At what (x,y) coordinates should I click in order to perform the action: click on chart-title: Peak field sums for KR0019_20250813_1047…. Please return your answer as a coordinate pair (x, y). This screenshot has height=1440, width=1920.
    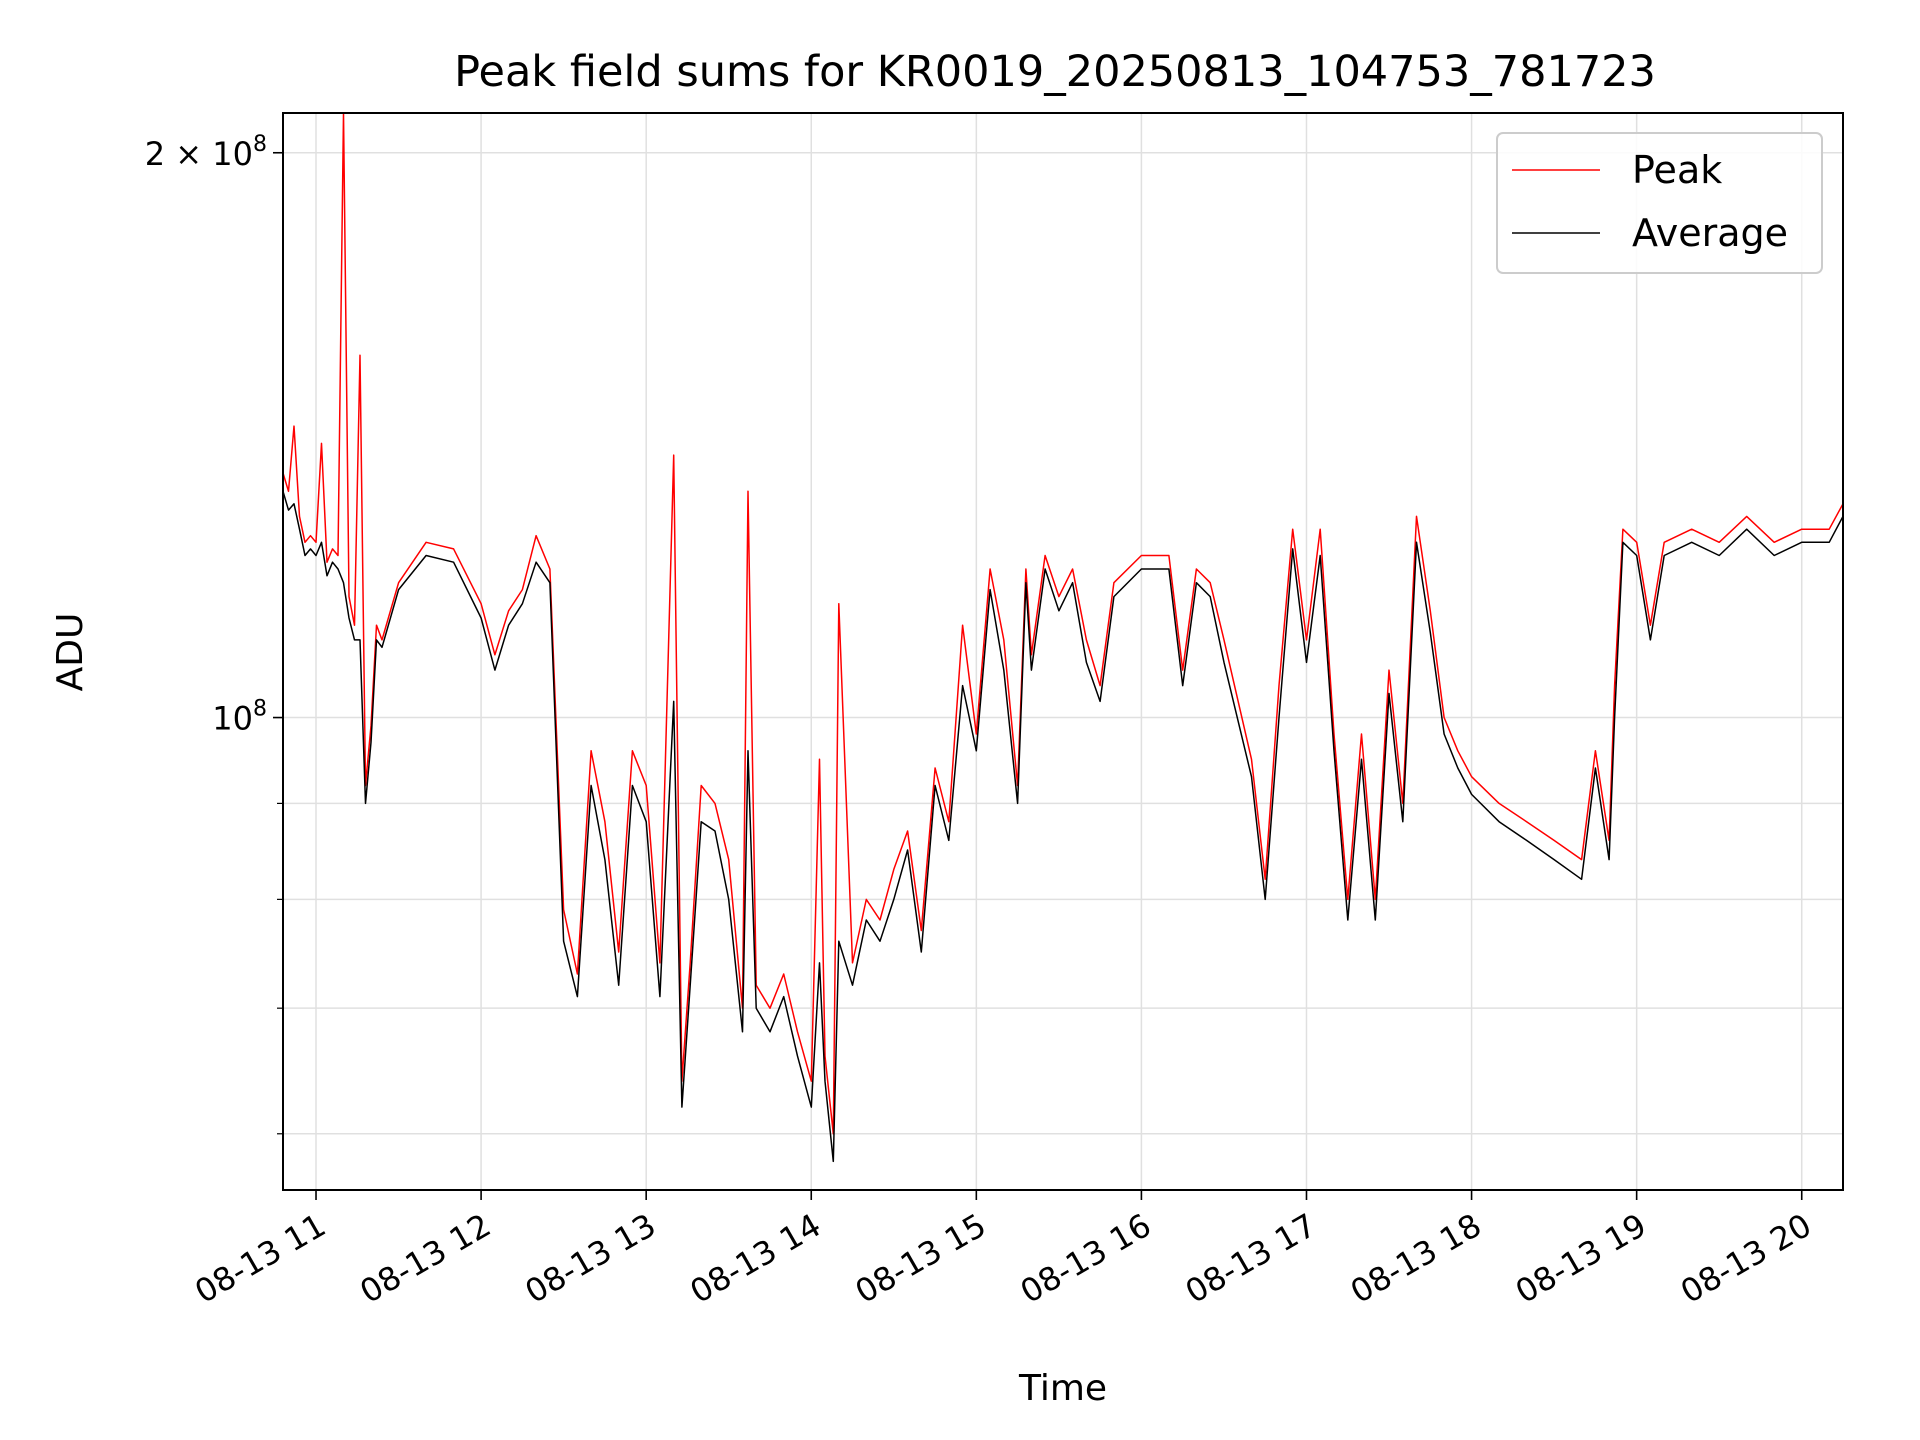
    Looking at the image, I should click on (1055, 72).